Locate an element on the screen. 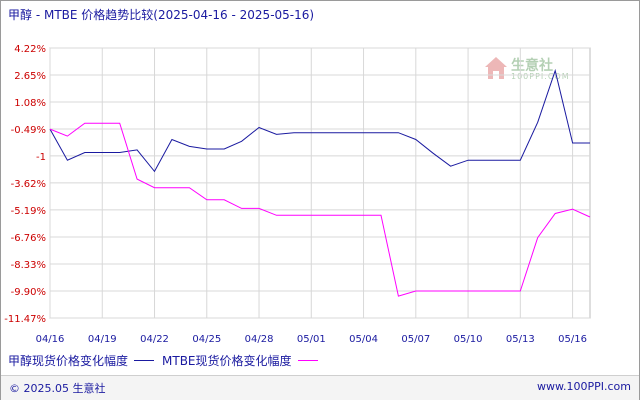  x-tick-label: 05/10 is located at coordinates (468, 339).